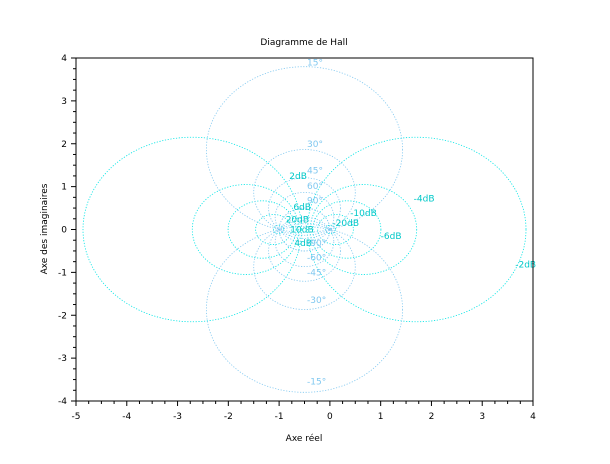 The image size is (610, 464). What do you see at coordinates (330, 417) in the screenshot?
I see `x-tick-label: 0` at bounding box center [330, 417].